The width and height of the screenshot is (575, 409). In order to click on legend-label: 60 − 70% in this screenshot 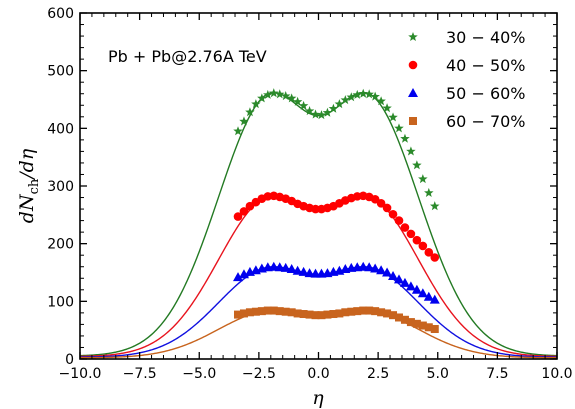, I will do `click(486, 121)`.